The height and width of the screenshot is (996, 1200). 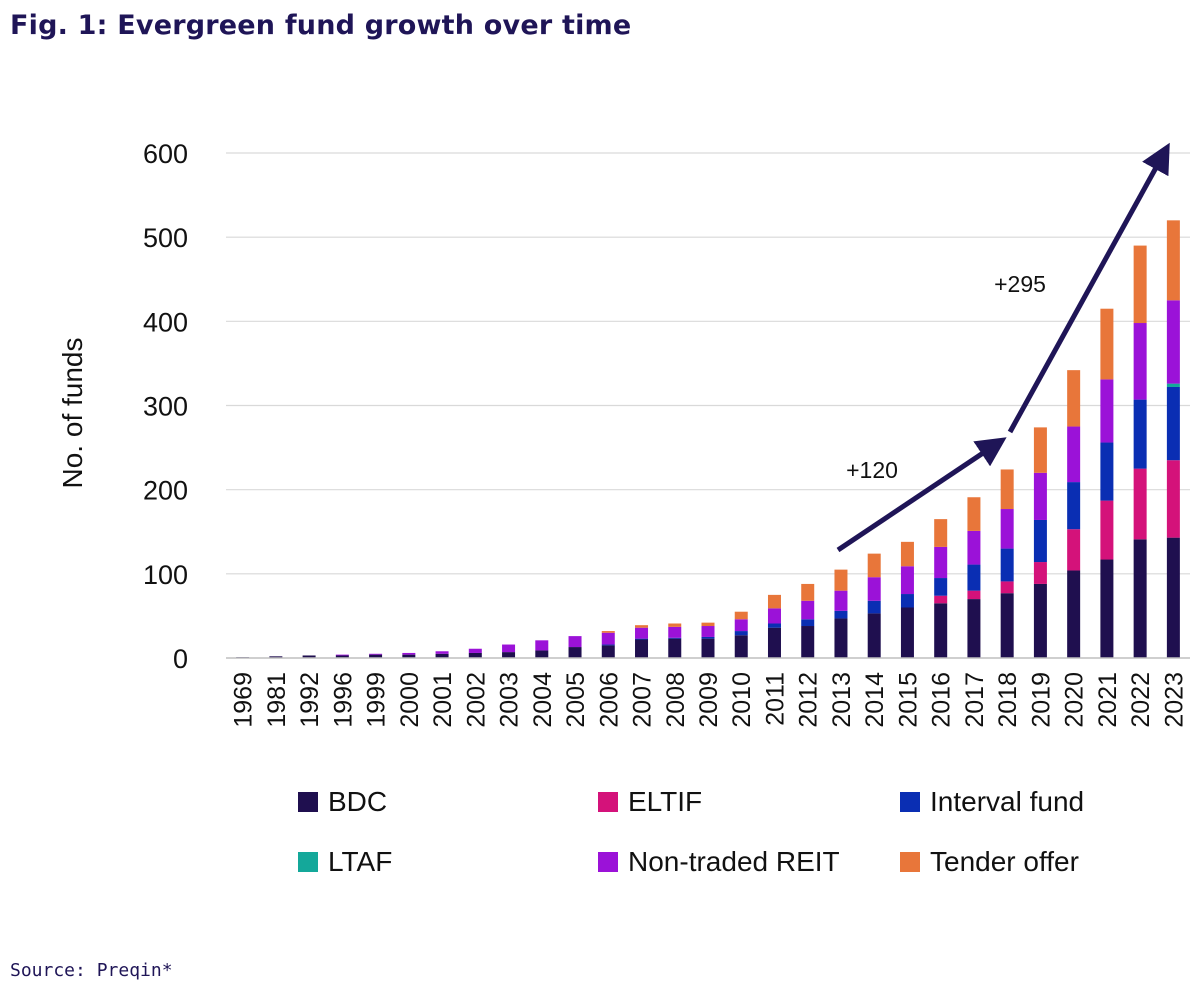 I want to click on bar-segment-tender-offer-2017, so click(x=974, y=514).